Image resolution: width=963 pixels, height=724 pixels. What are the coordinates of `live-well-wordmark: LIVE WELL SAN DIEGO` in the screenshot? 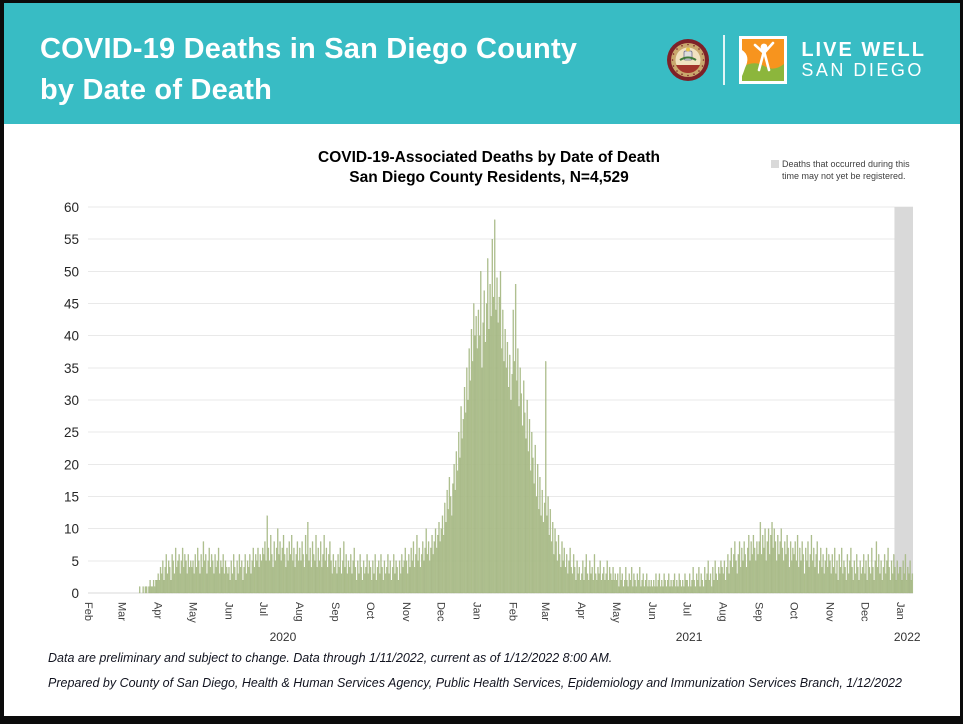 It's located at (863, 60).